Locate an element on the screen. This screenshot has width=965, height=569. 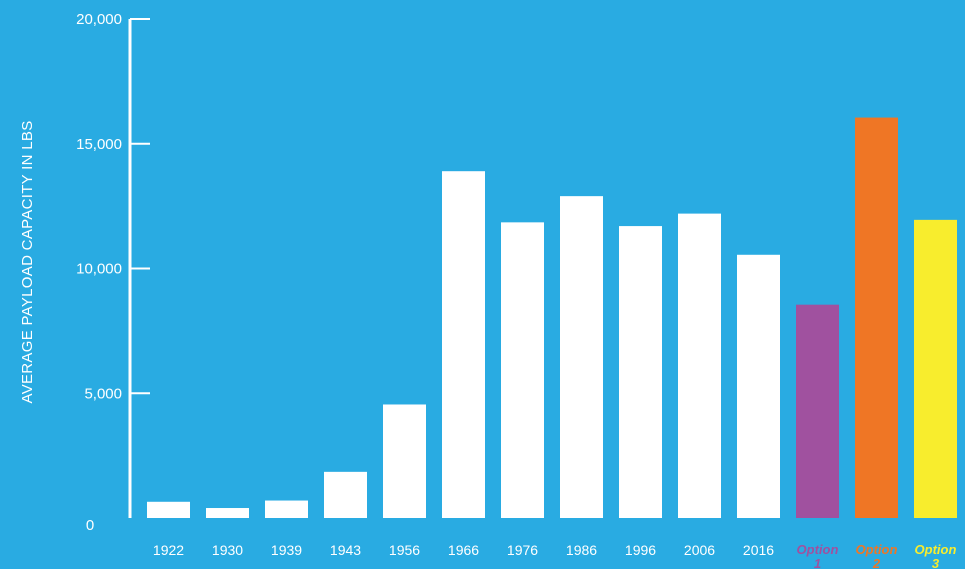
x-tick-label: 1939 is located at coordinates (286, 550).